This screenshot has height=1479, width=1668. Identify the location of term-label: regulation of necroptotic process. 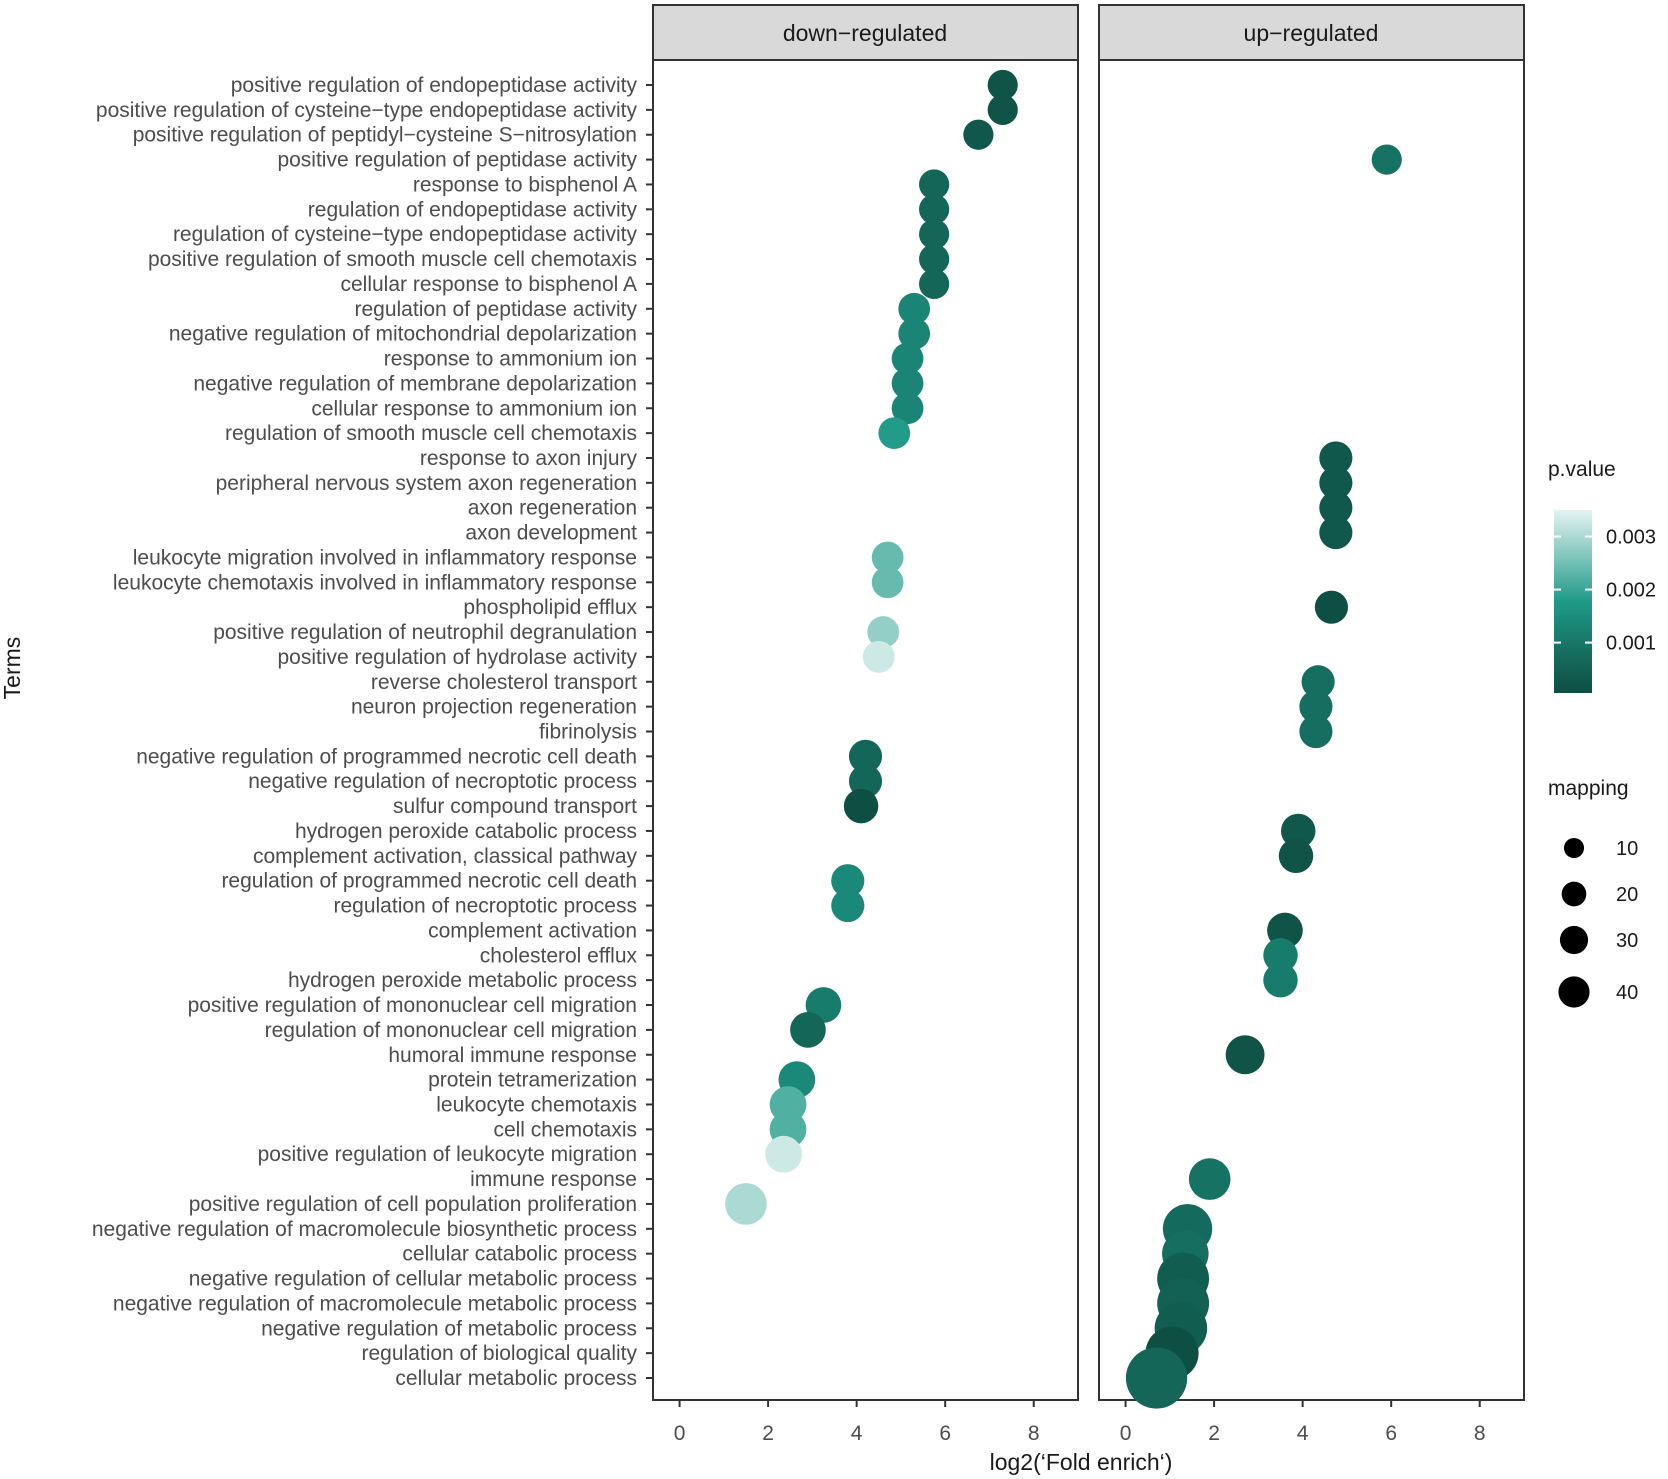
(485, 906).